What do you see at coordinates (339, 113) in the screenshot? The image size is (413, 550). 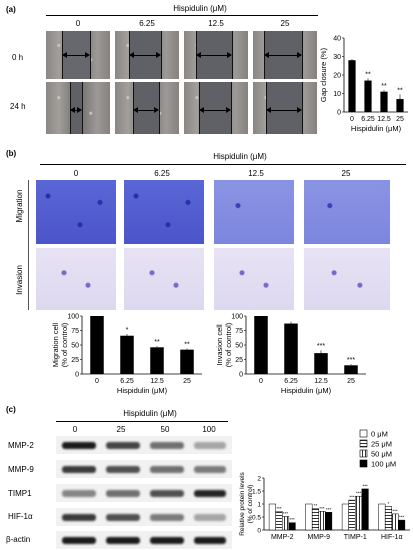 I see `chart-a-ytick-label: 0` at bounding box center [339, 113].